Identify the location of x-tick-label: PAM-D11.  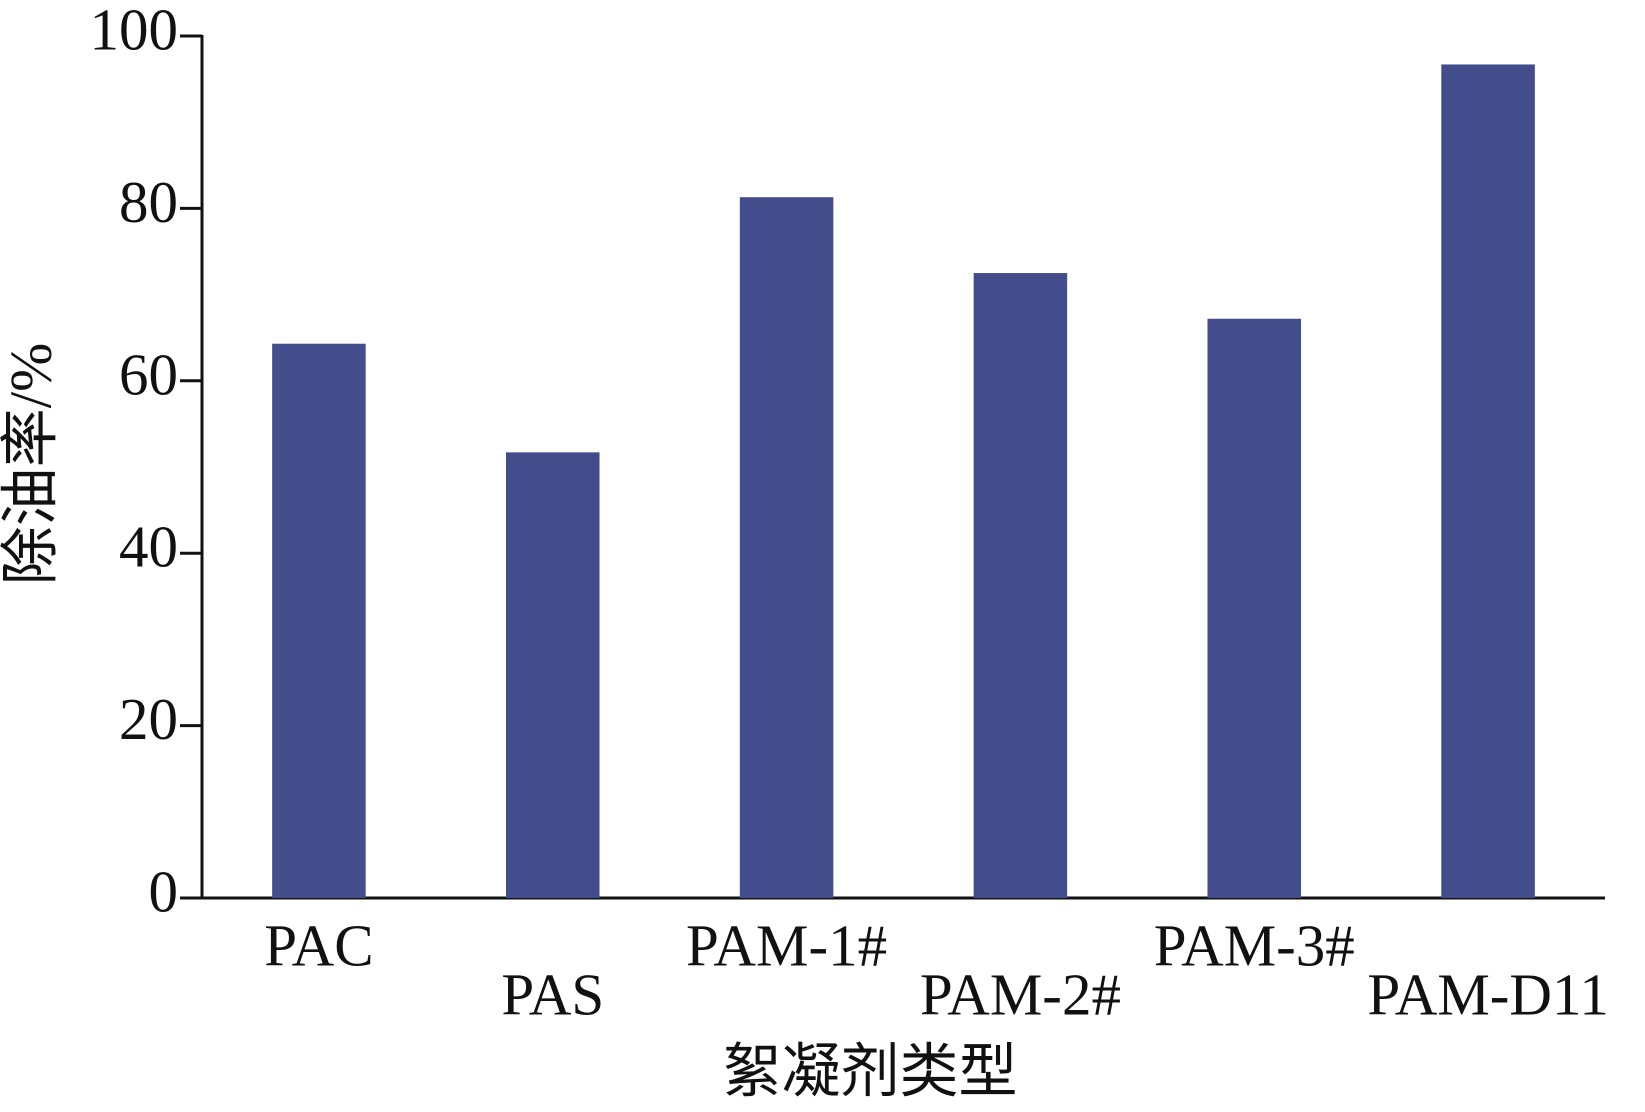
(1488, 995).